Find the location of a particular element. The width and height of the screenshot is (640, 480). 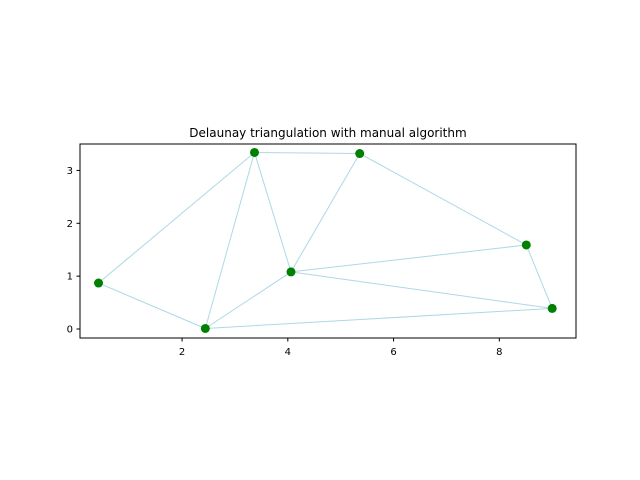

x-tick-label: 6 is located at coordinates (393, 352).